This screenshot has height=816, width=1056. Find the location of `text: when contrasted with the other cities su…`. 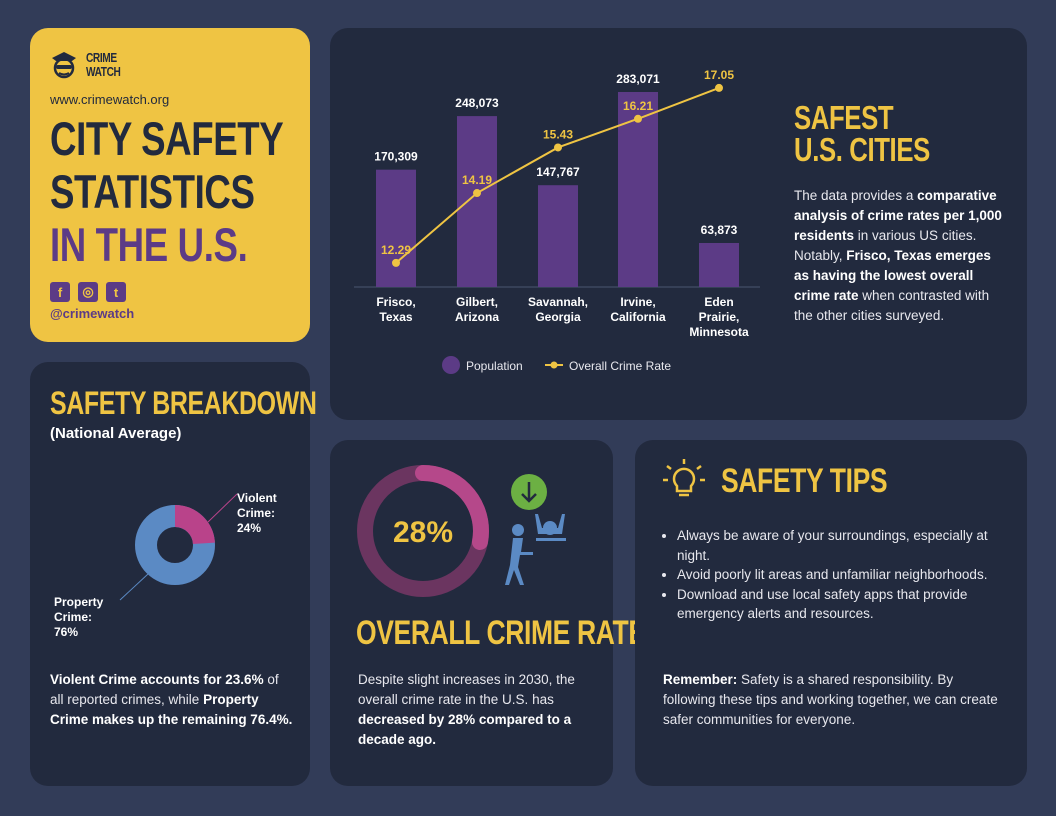

text: when contrasted with the other cities su… is located at coordinates (892, 305).